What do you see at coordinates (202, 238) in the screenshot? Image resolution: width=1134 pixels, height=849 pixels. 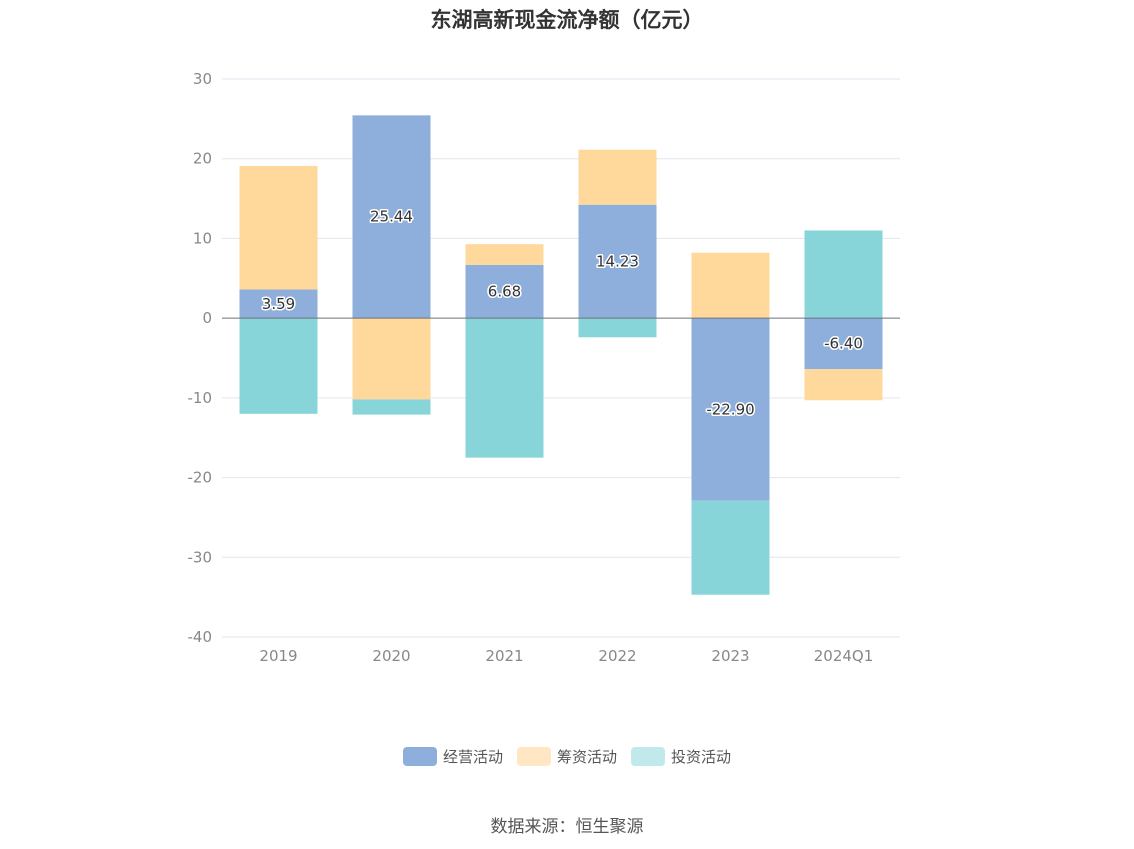 I see `y-tick-label: 10` at bounding box center [202, 238].